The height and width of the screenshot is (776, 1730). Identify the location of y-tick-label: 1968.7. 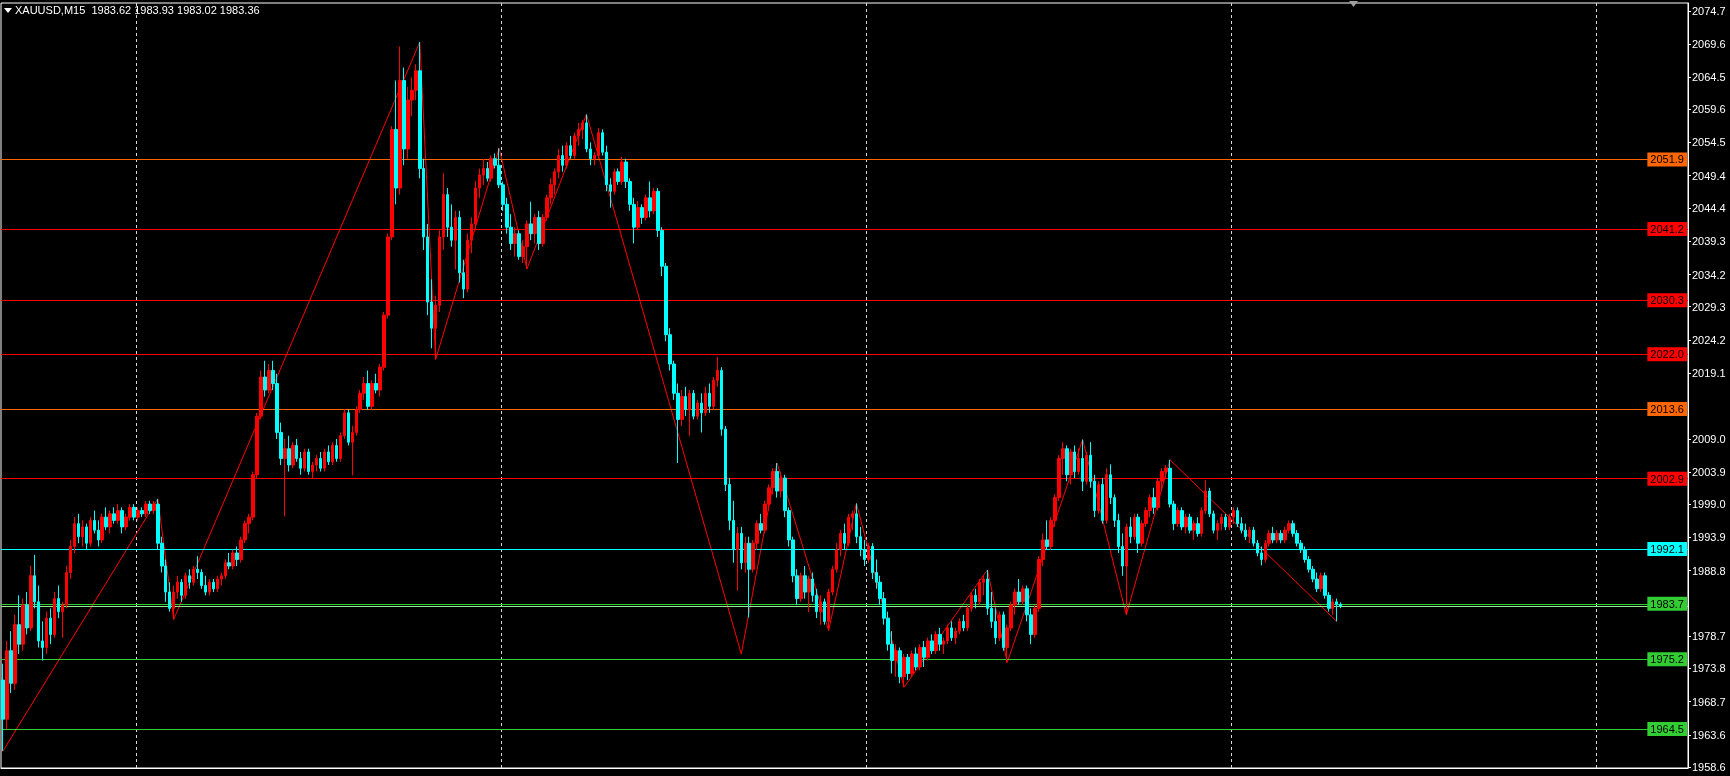
(1709, 701).